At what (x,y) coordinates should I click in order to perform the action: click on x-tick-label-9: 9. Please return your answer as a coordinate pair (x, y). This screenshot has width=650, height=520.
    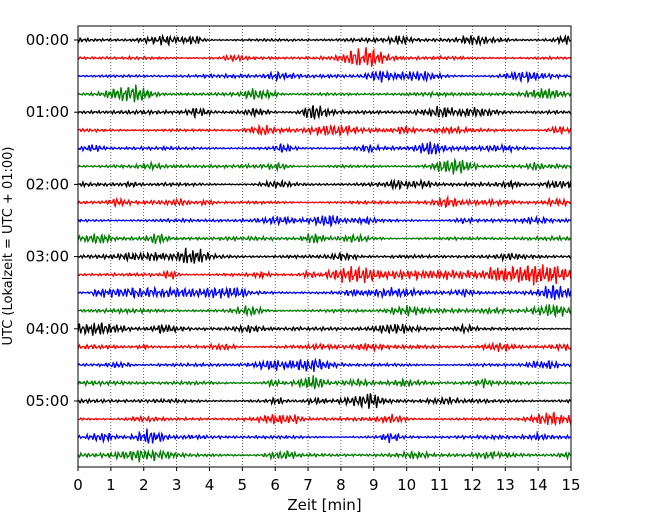
    Looking at the image, I should click on (374, 485).